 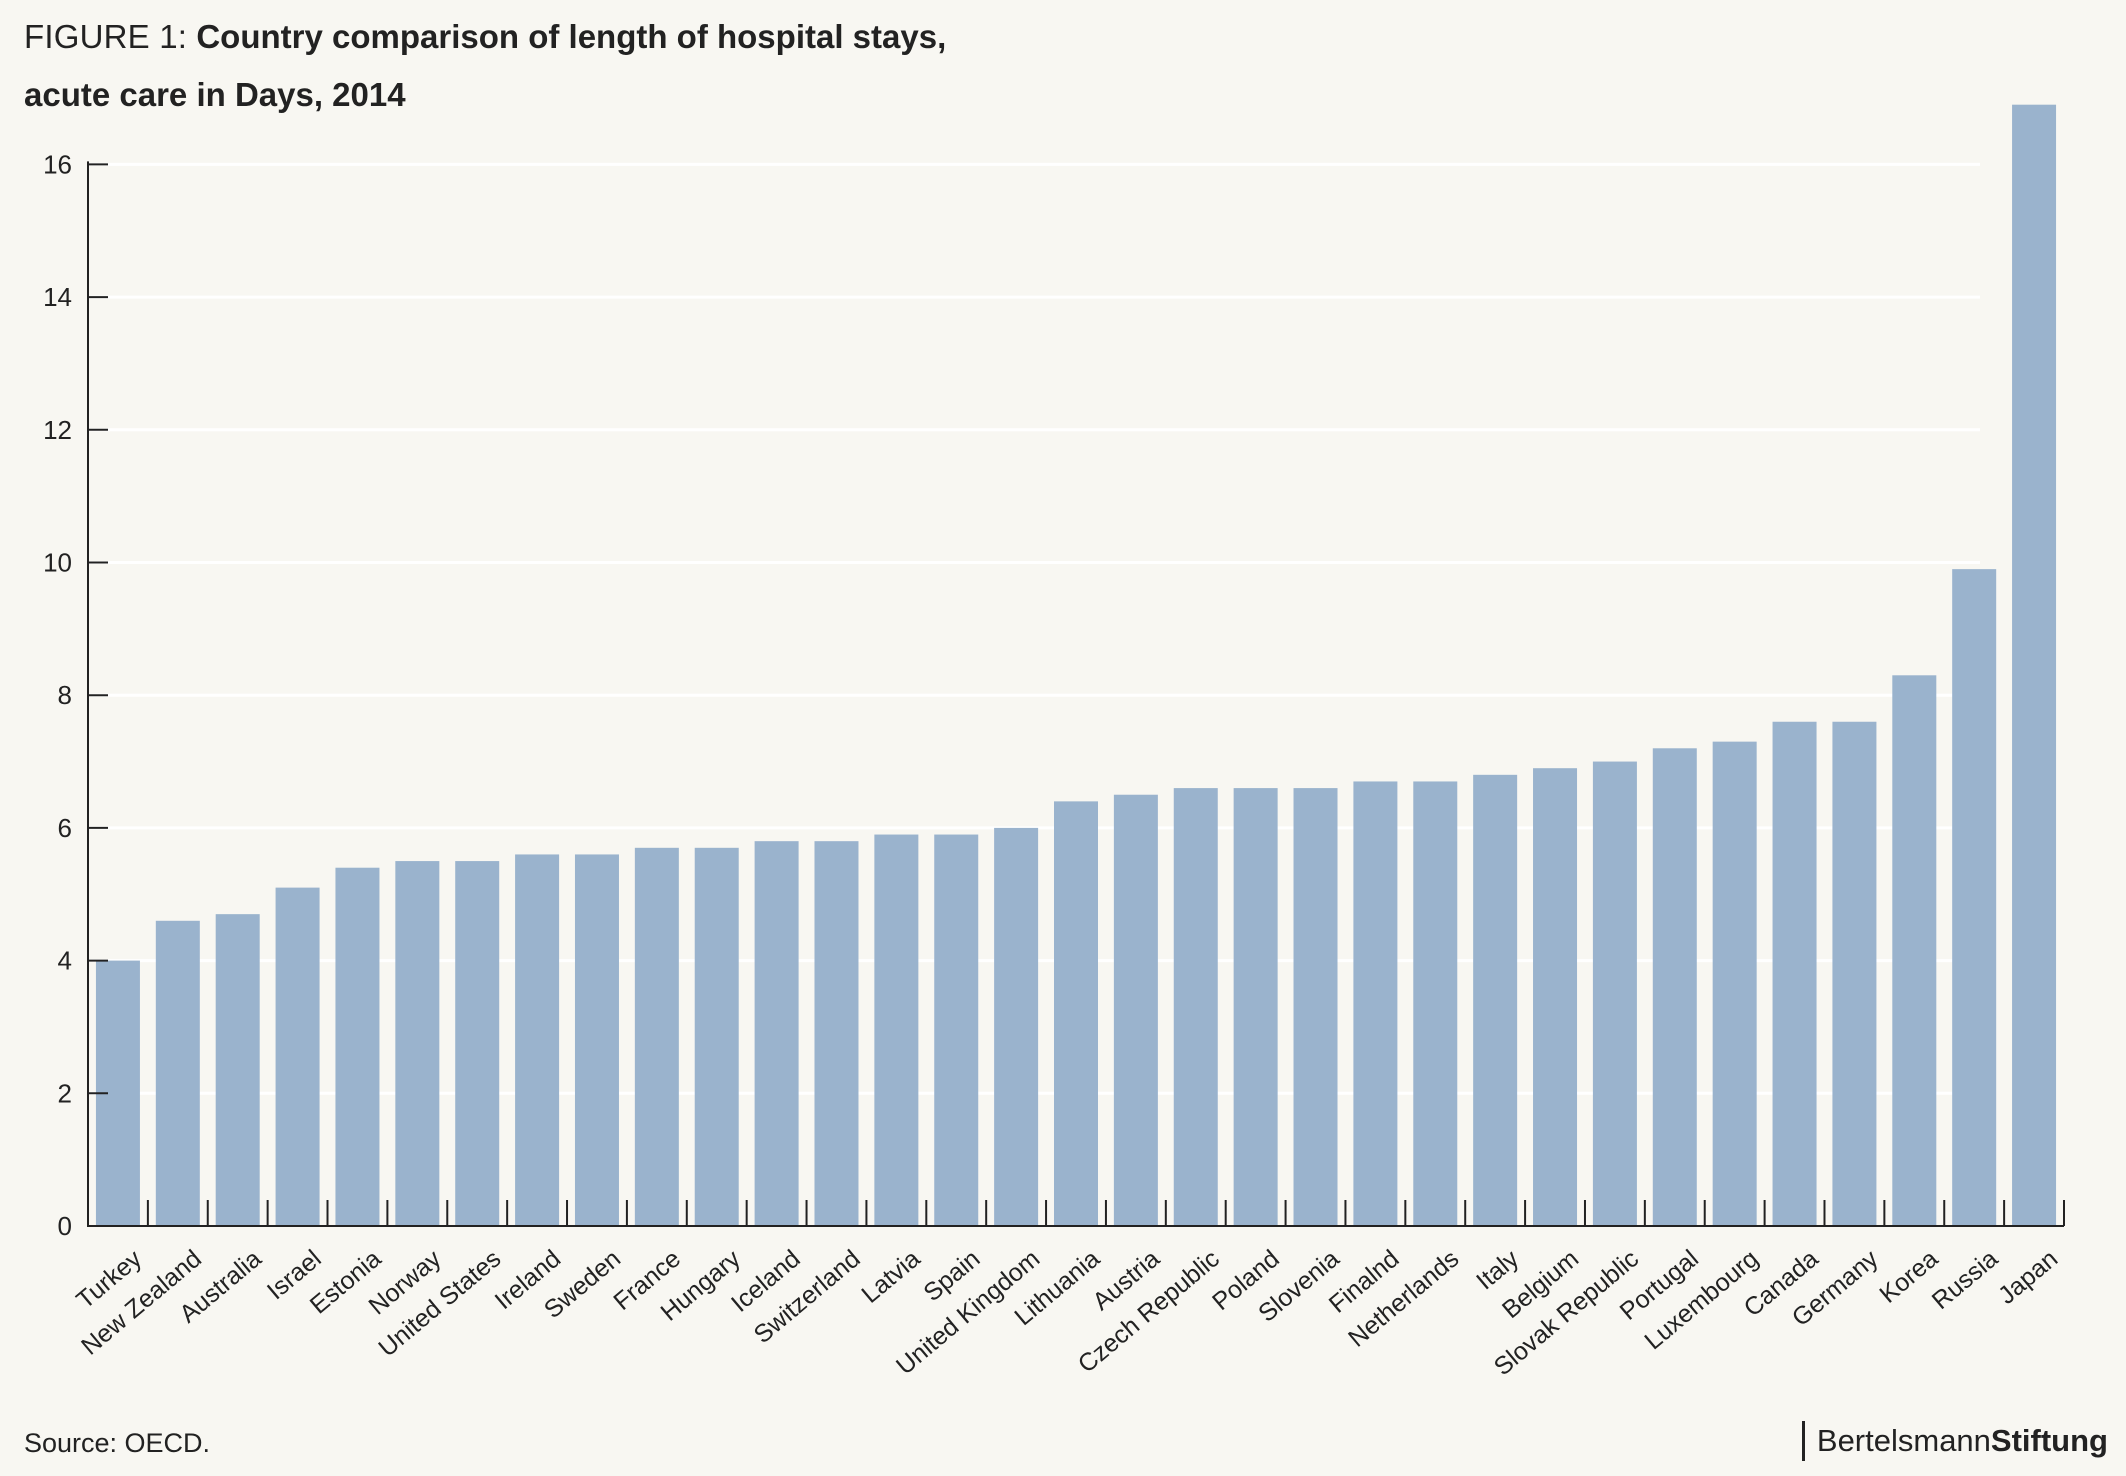 I want to click on bar-canada, so click(x=1794, y=973).